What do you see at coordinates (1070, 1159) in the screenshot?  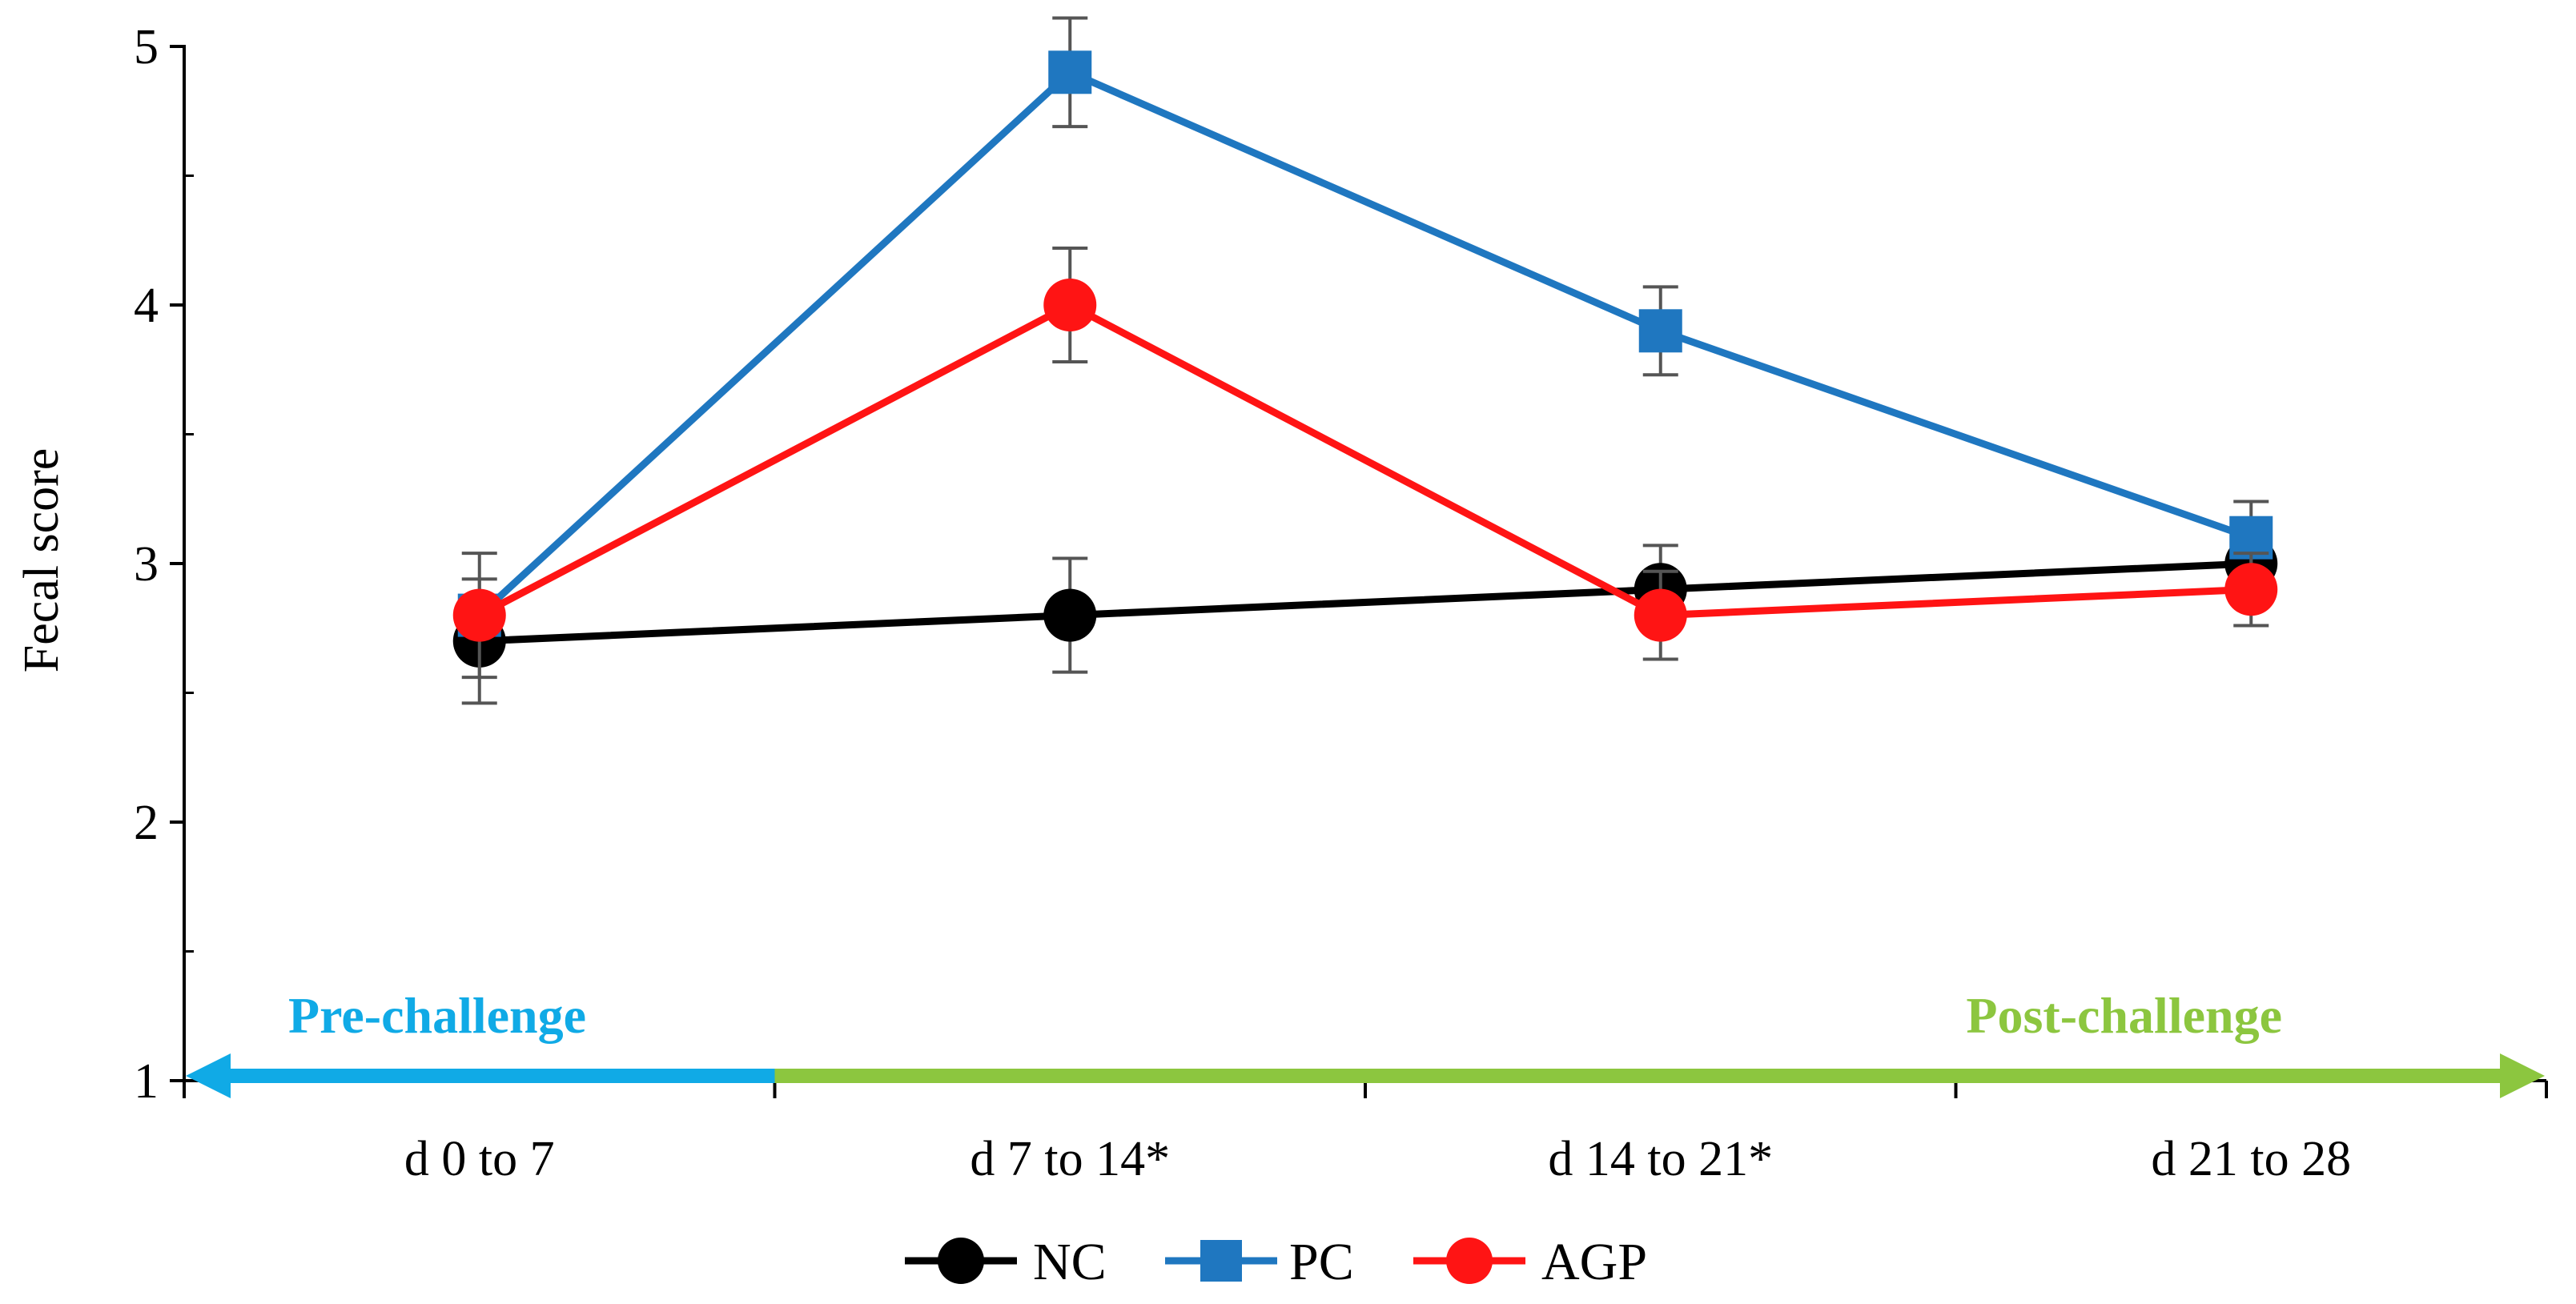 I see `x-tick-label: d 7 to 14*` at bounding box center [1070, 1159].